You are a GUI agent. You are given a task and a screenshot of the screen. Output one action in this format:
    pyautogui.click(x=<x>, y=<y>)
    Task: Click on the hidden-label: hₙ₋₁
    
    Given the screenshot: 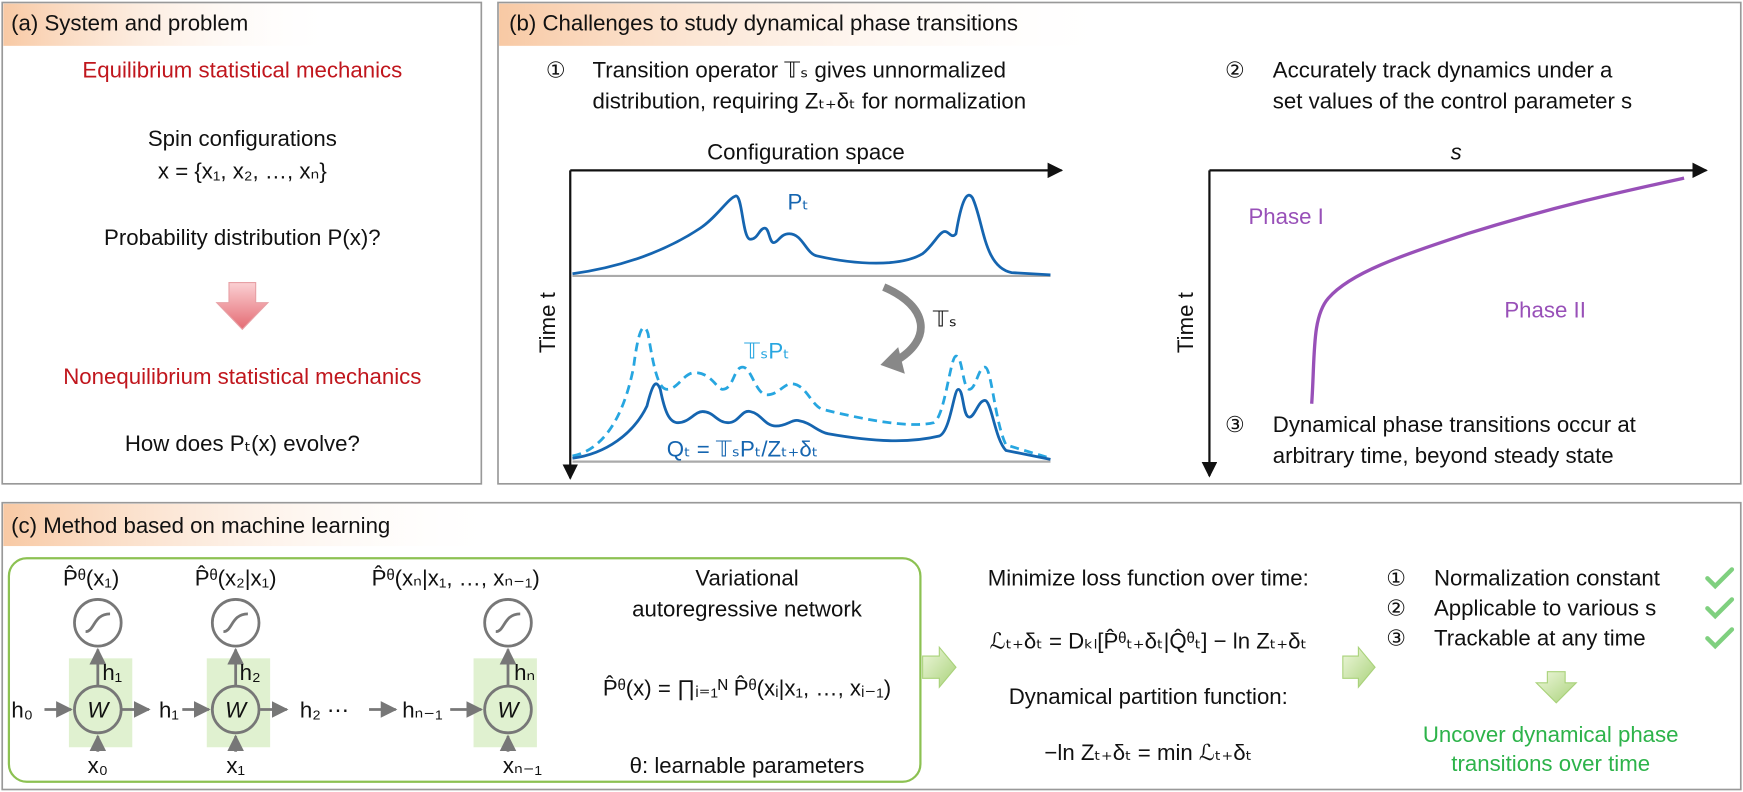 What is the action you would take?
    pyautogui.click(x=422, y=710)
    